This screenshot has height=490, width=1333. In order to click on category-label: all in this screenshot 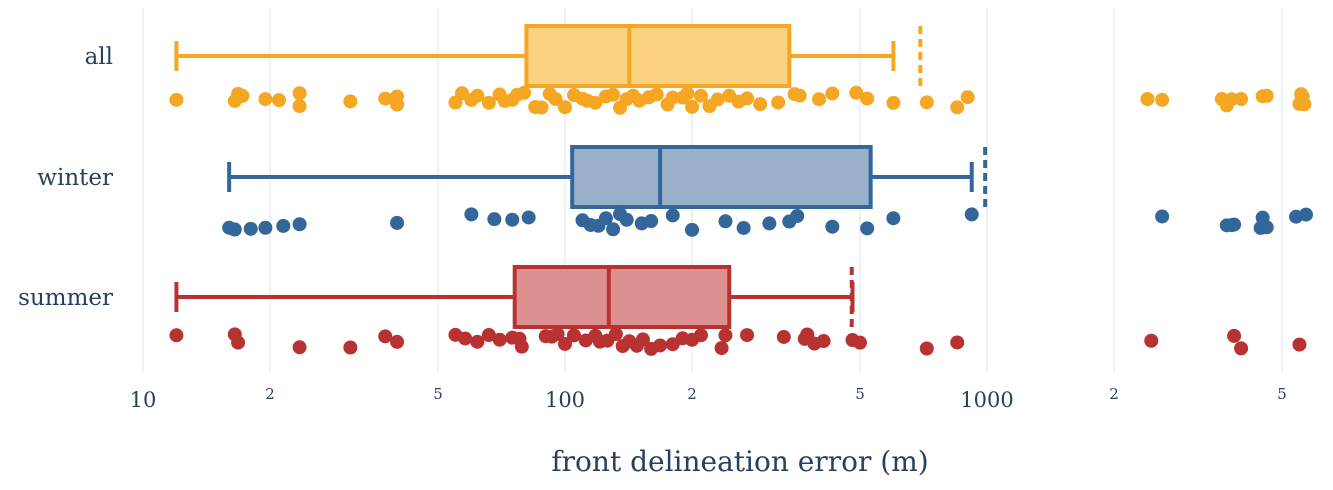, I will do `click(99, 57)`.